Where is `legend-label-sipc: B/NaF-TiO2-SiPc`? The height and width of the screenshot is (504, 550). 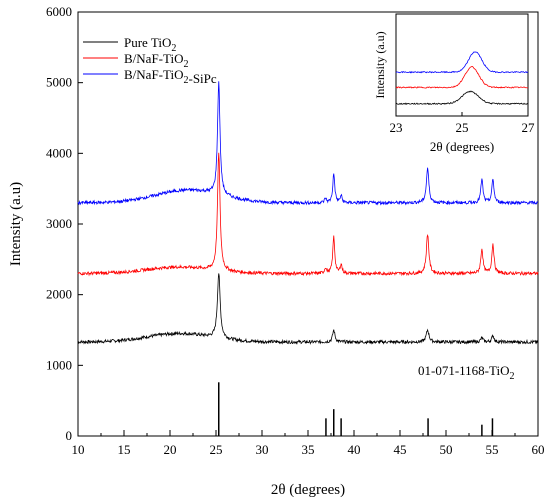 legend-label-sipc: B/NaF-TiO2-SiPc is located at coordinates (170, 76).